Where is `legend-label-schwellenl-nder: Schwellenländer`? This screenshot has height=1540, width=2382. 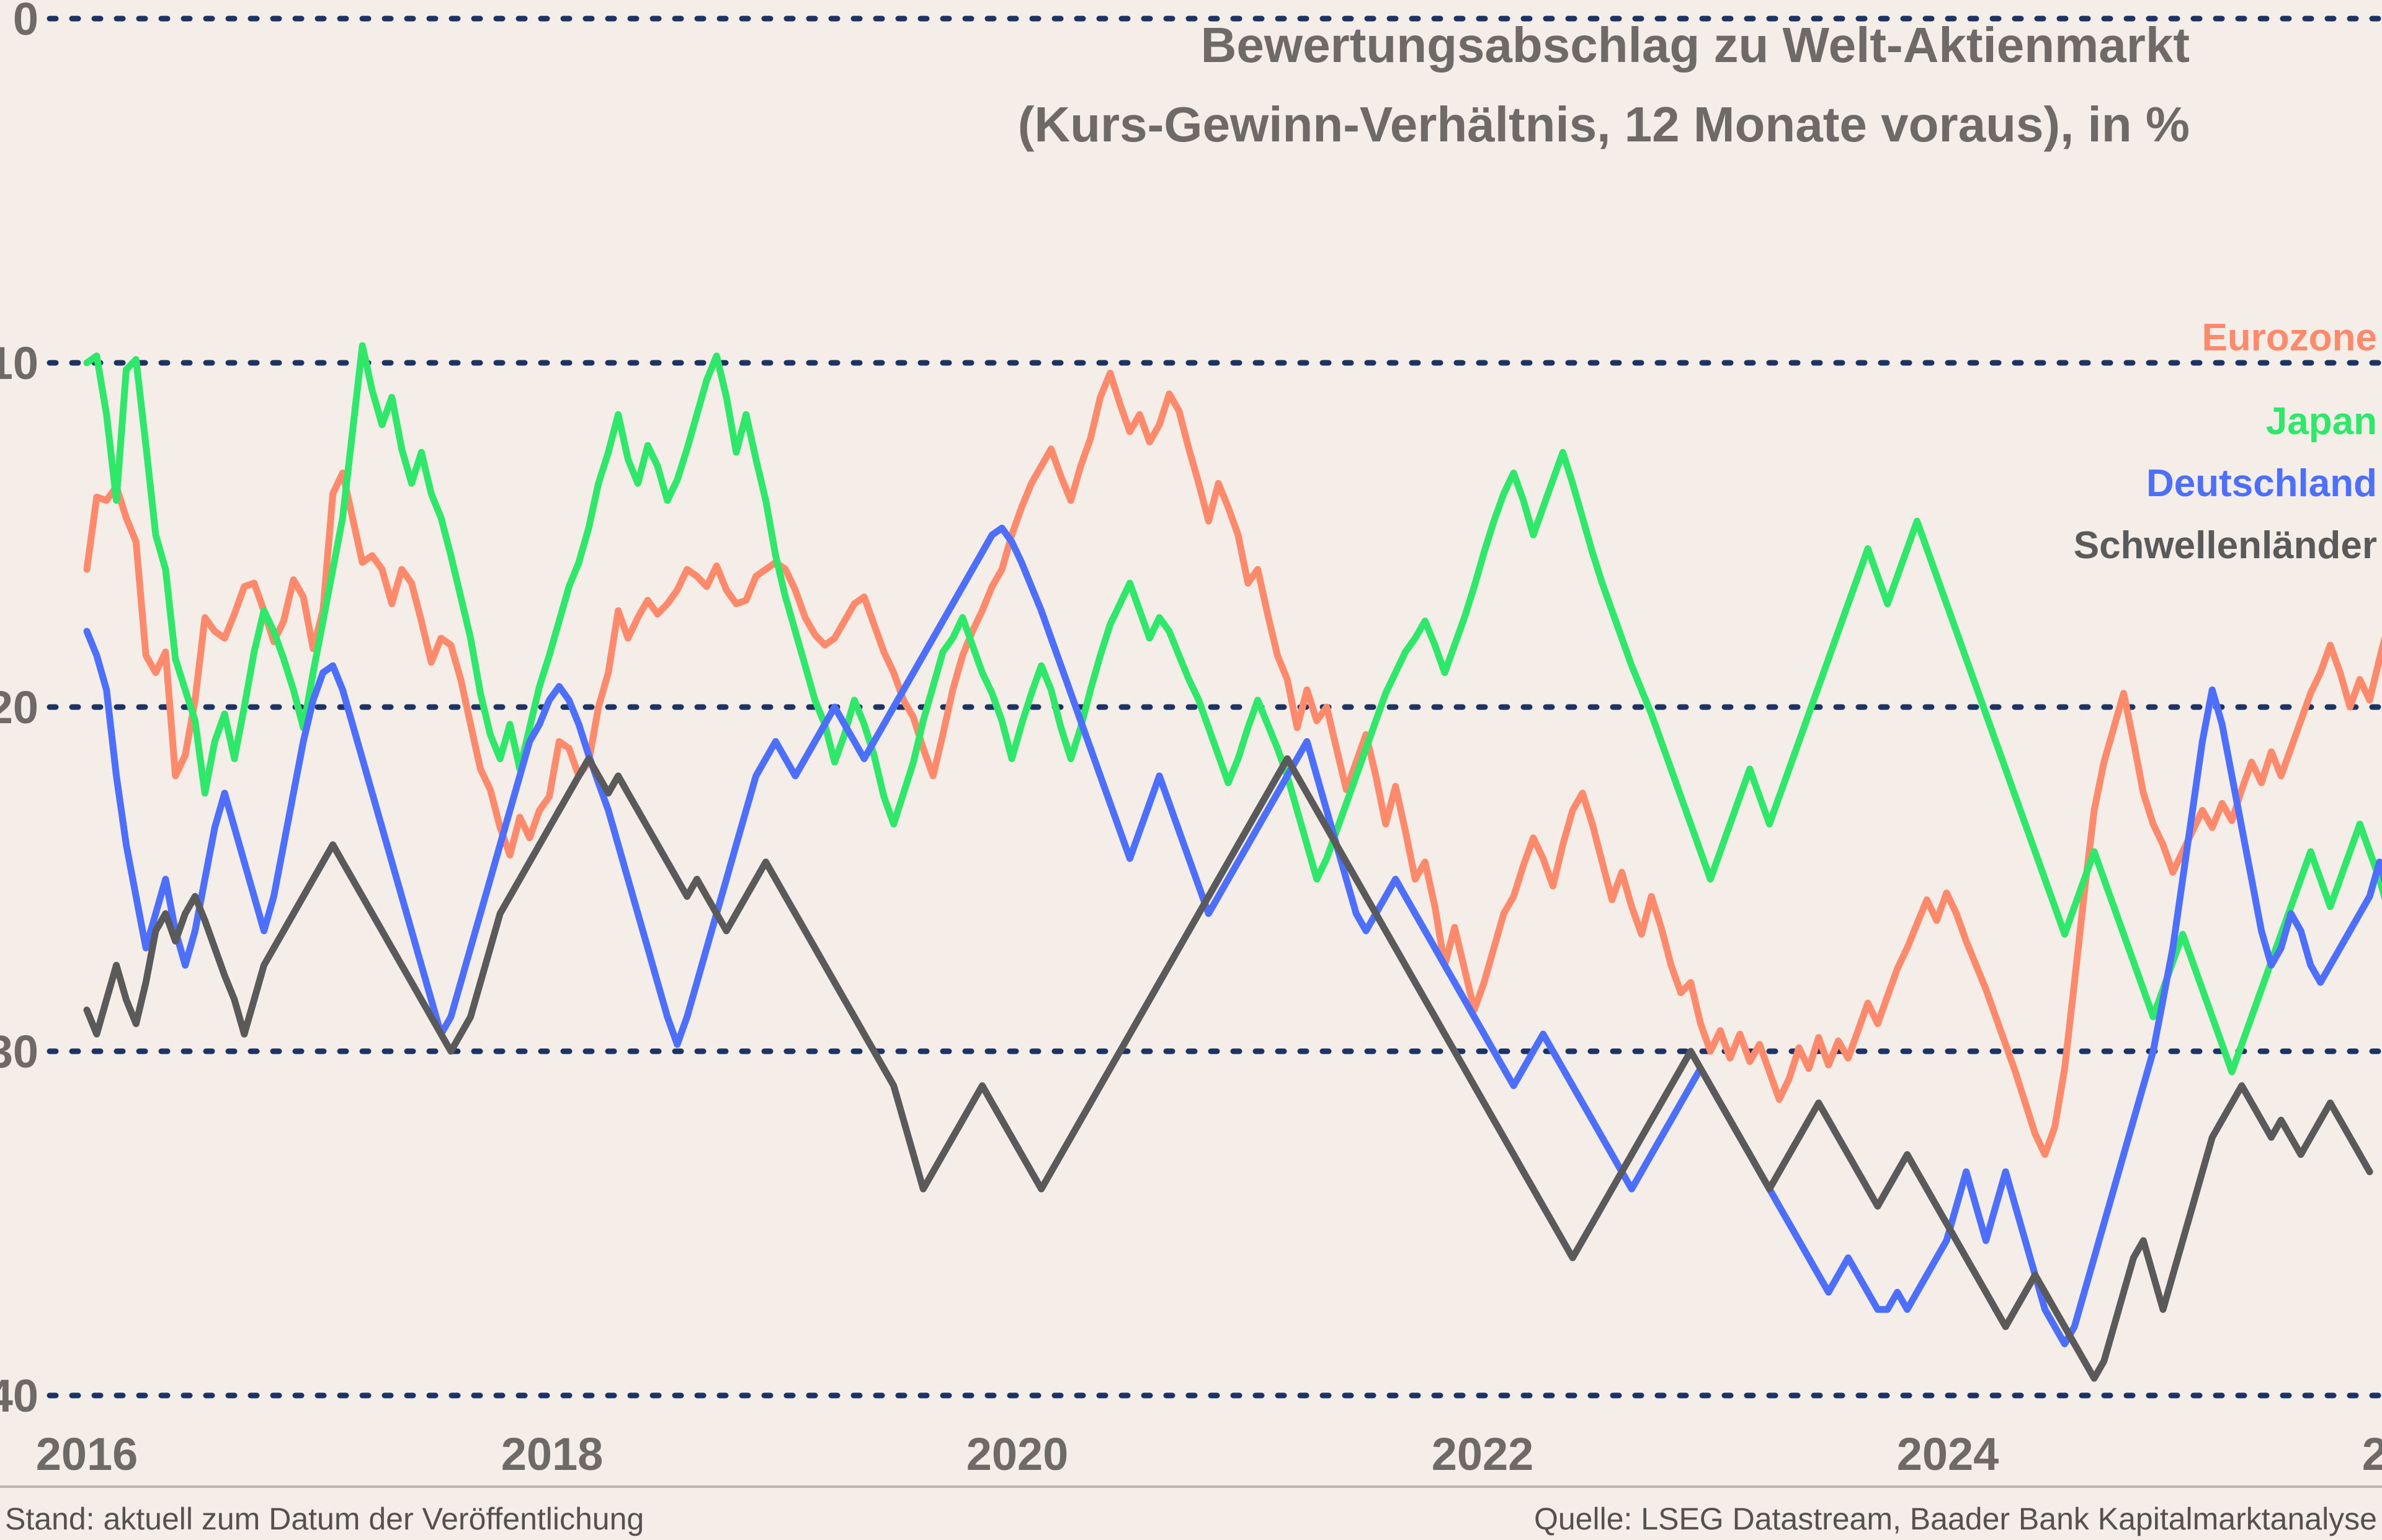
legend-label-schwellenl-nder: Schwellenländer is located at coordinates (2226, 545).